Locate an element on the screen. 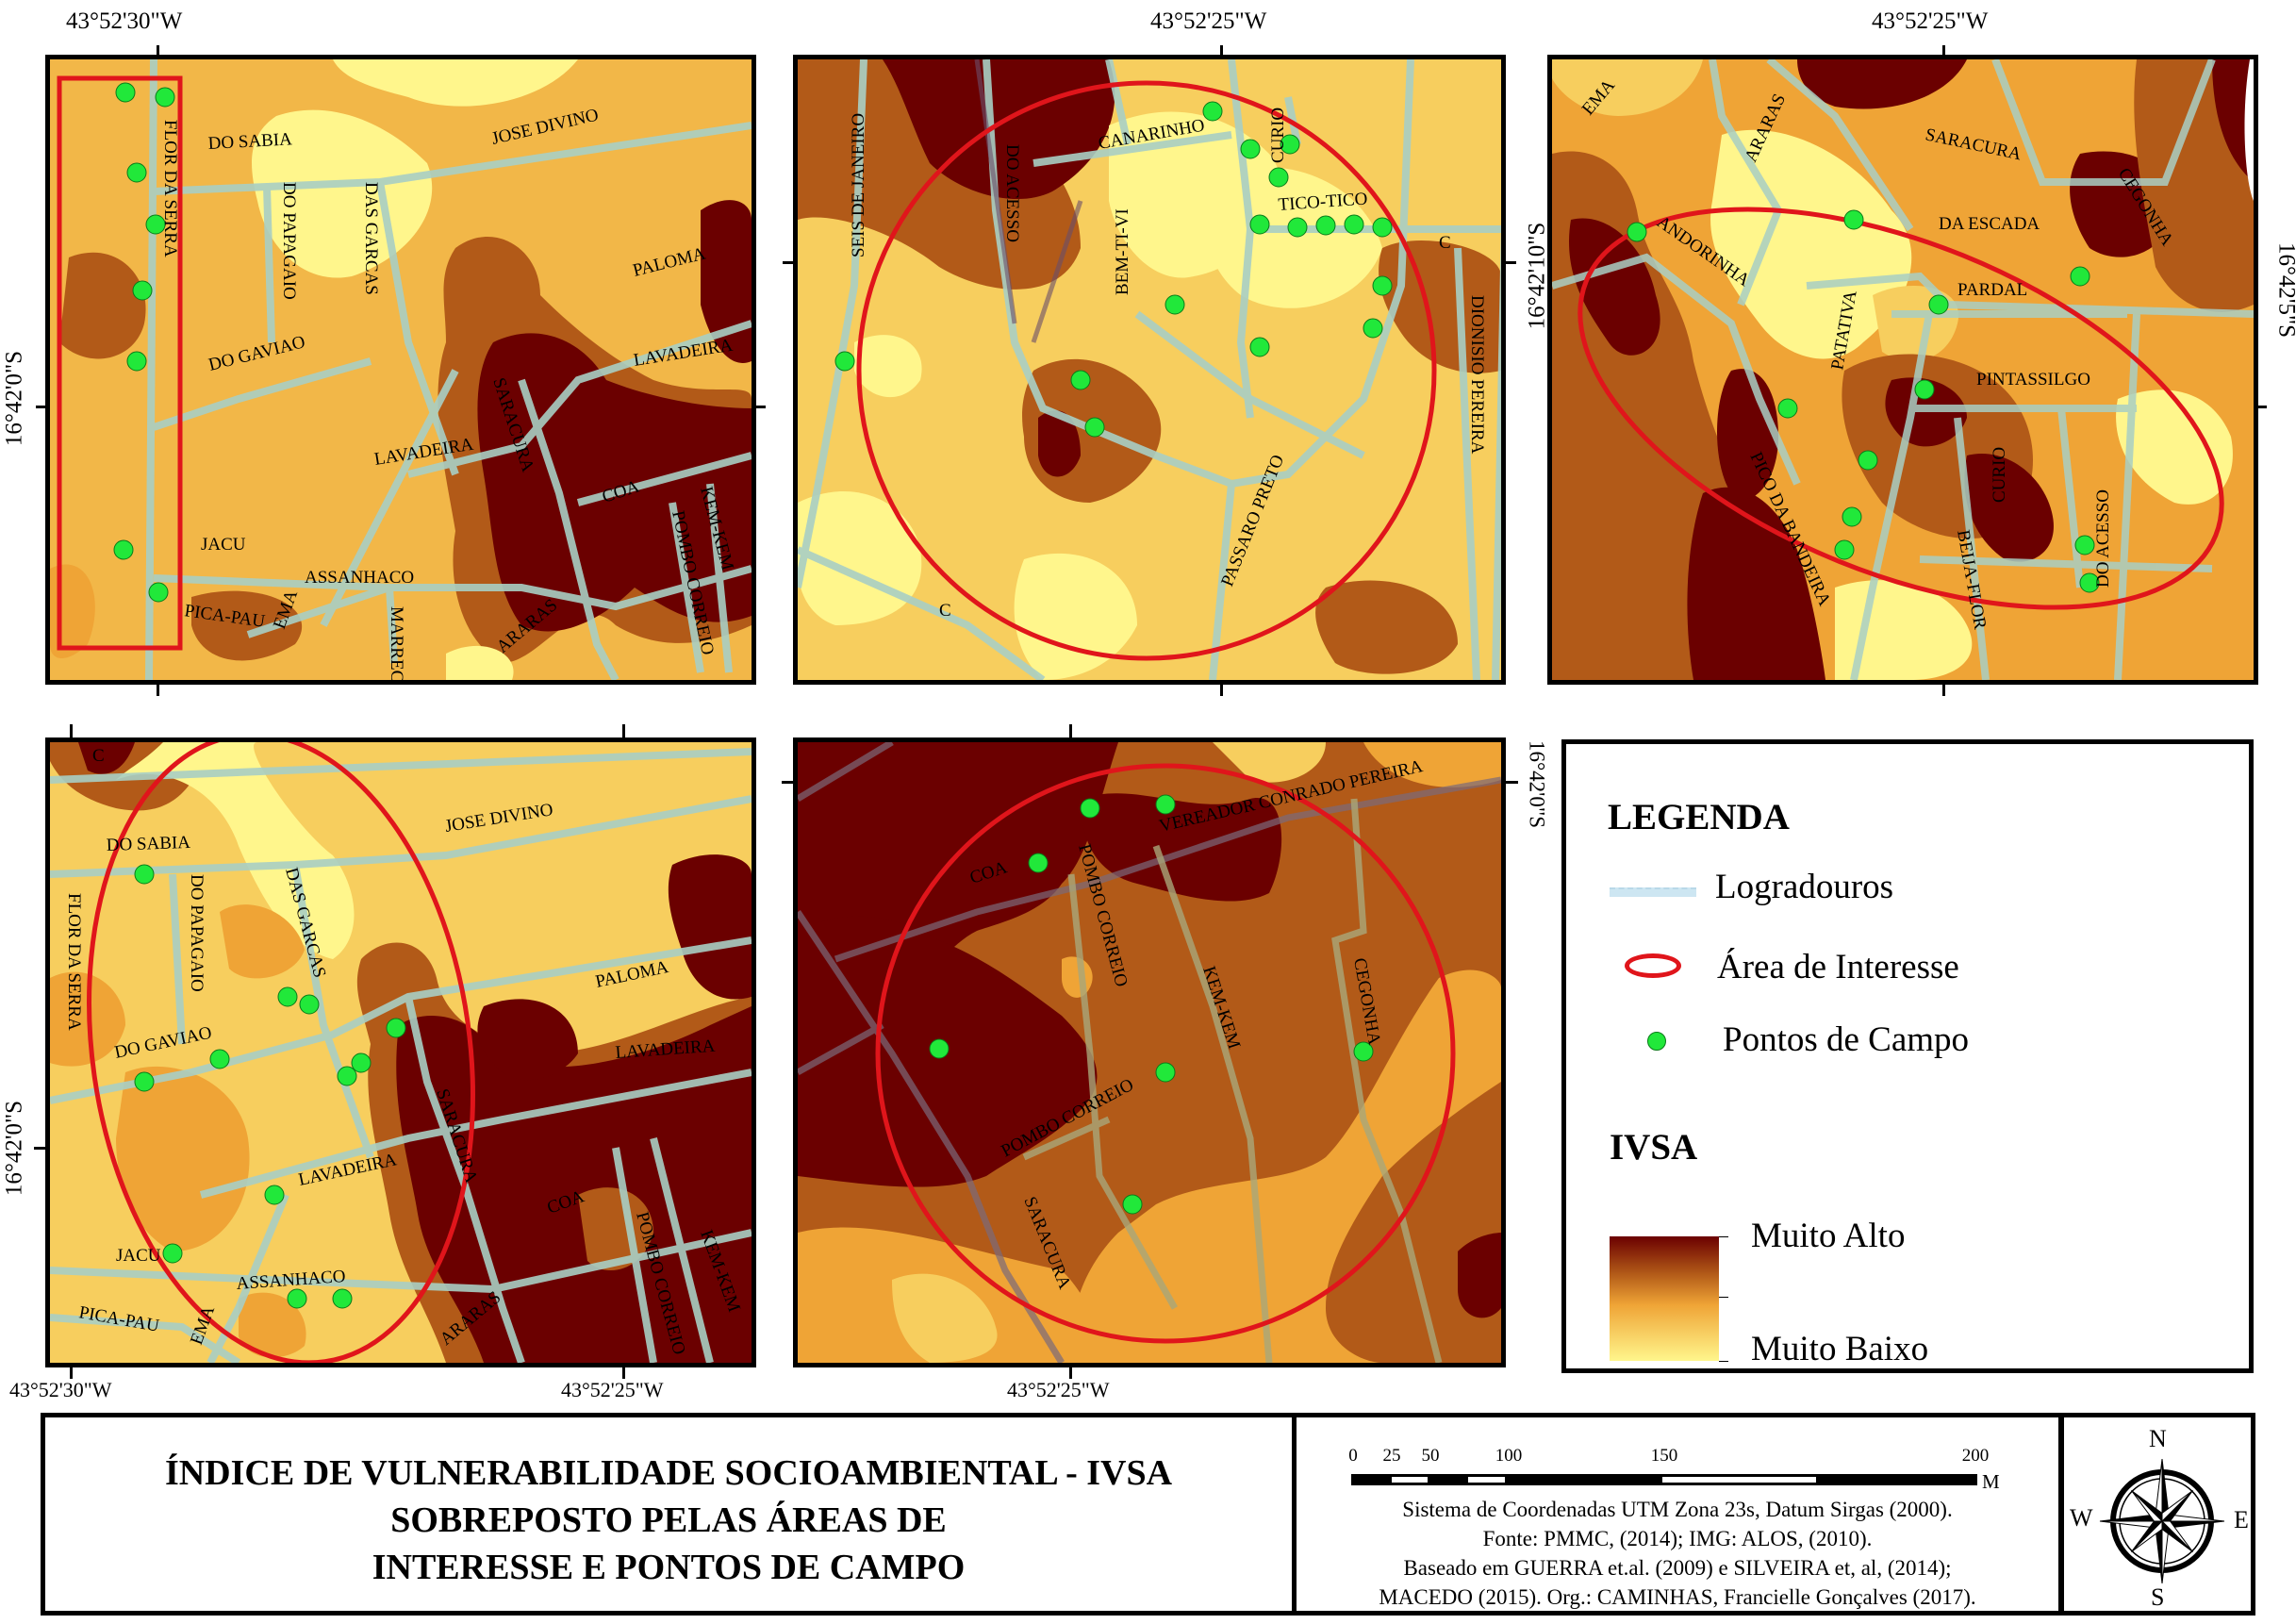  coord-top-p1: 43°52'30"W is located at coordinates (124, 21).